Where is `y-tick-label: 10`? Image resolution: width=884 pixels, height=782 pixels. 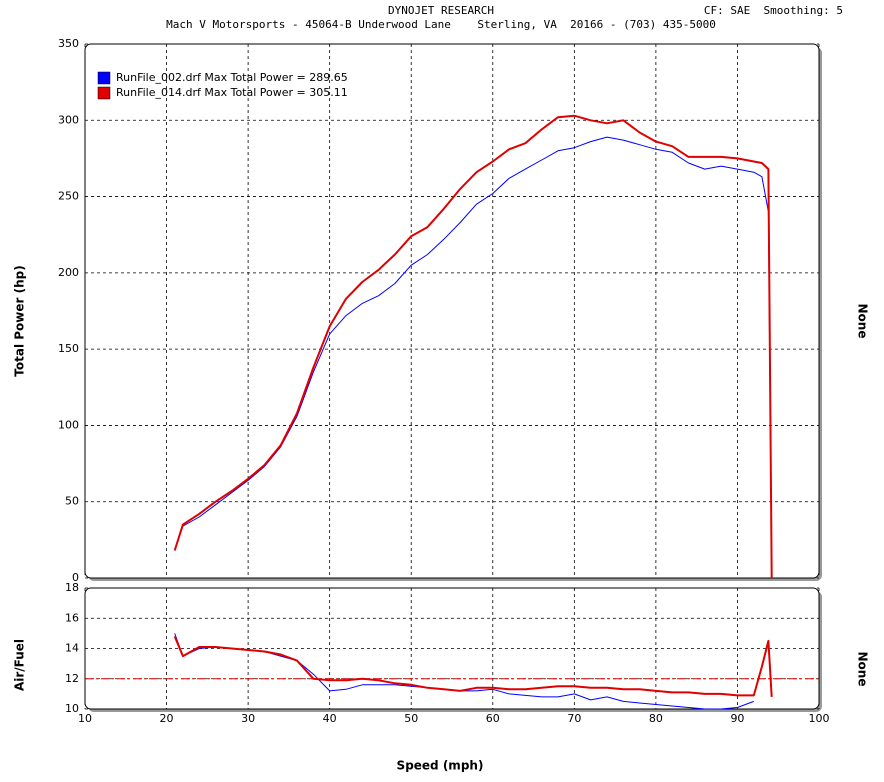 y-tick-label: 10 is located at coordinates (72, 708).